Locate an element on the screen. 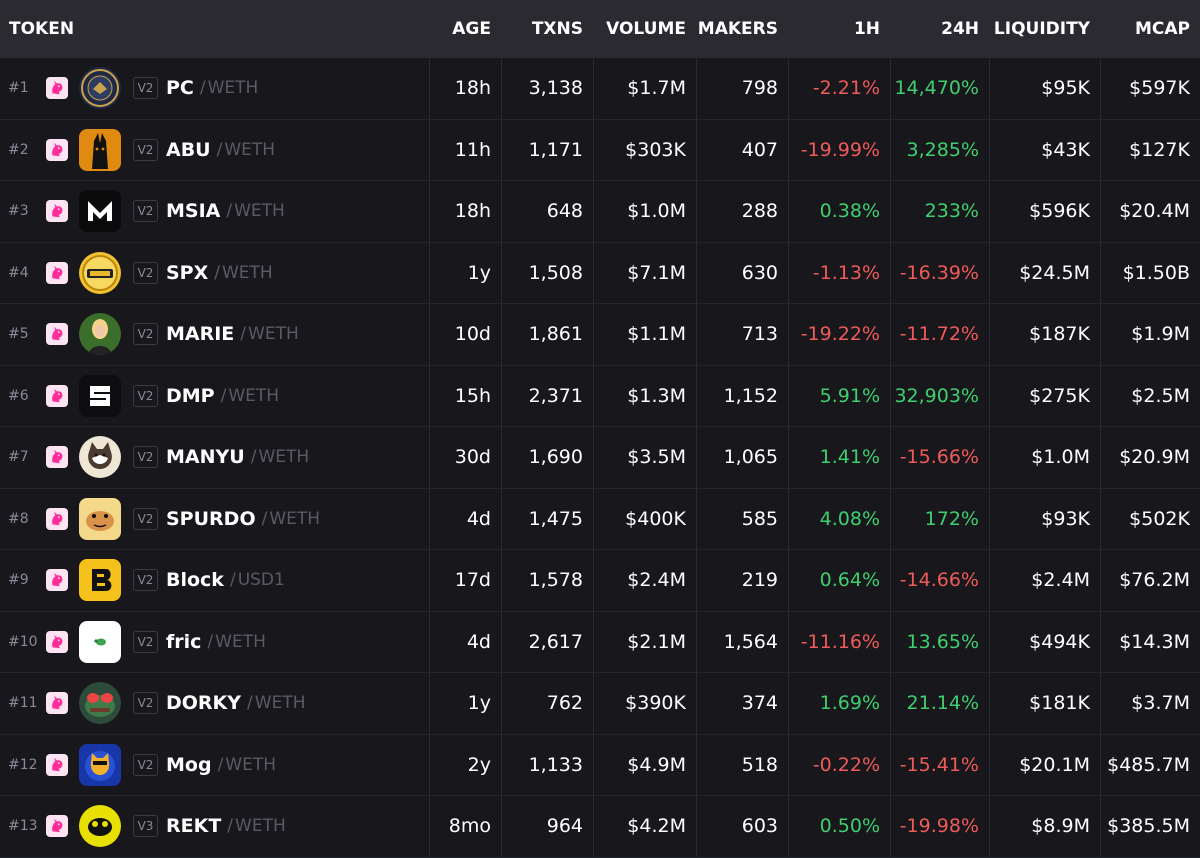  rank-label: #1 is located at coordinates (18, 88).